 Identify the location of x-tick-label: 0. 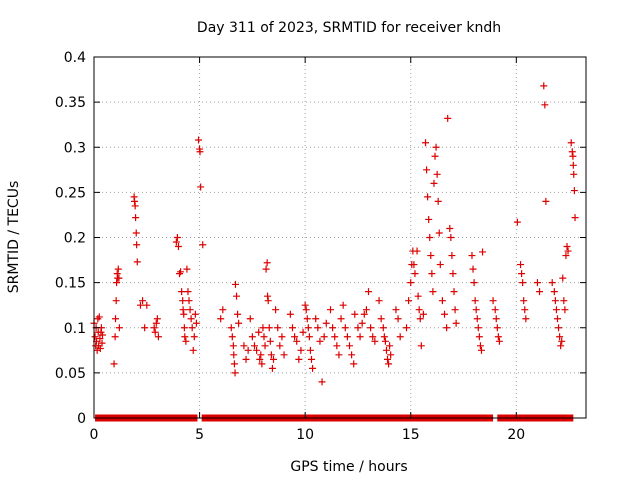
(94, 435).